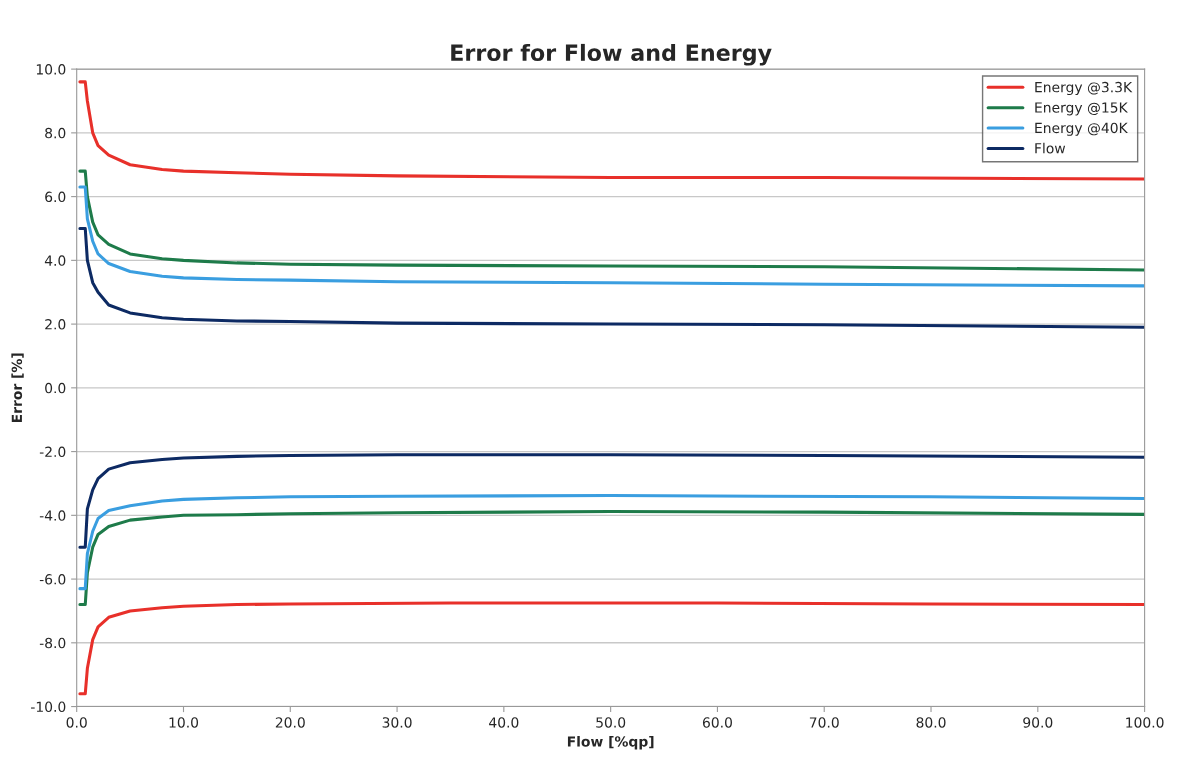  Describe the element at coordinates (1081, 129) in the screenshot. I see `legend-label: Energy @40K` at that location.